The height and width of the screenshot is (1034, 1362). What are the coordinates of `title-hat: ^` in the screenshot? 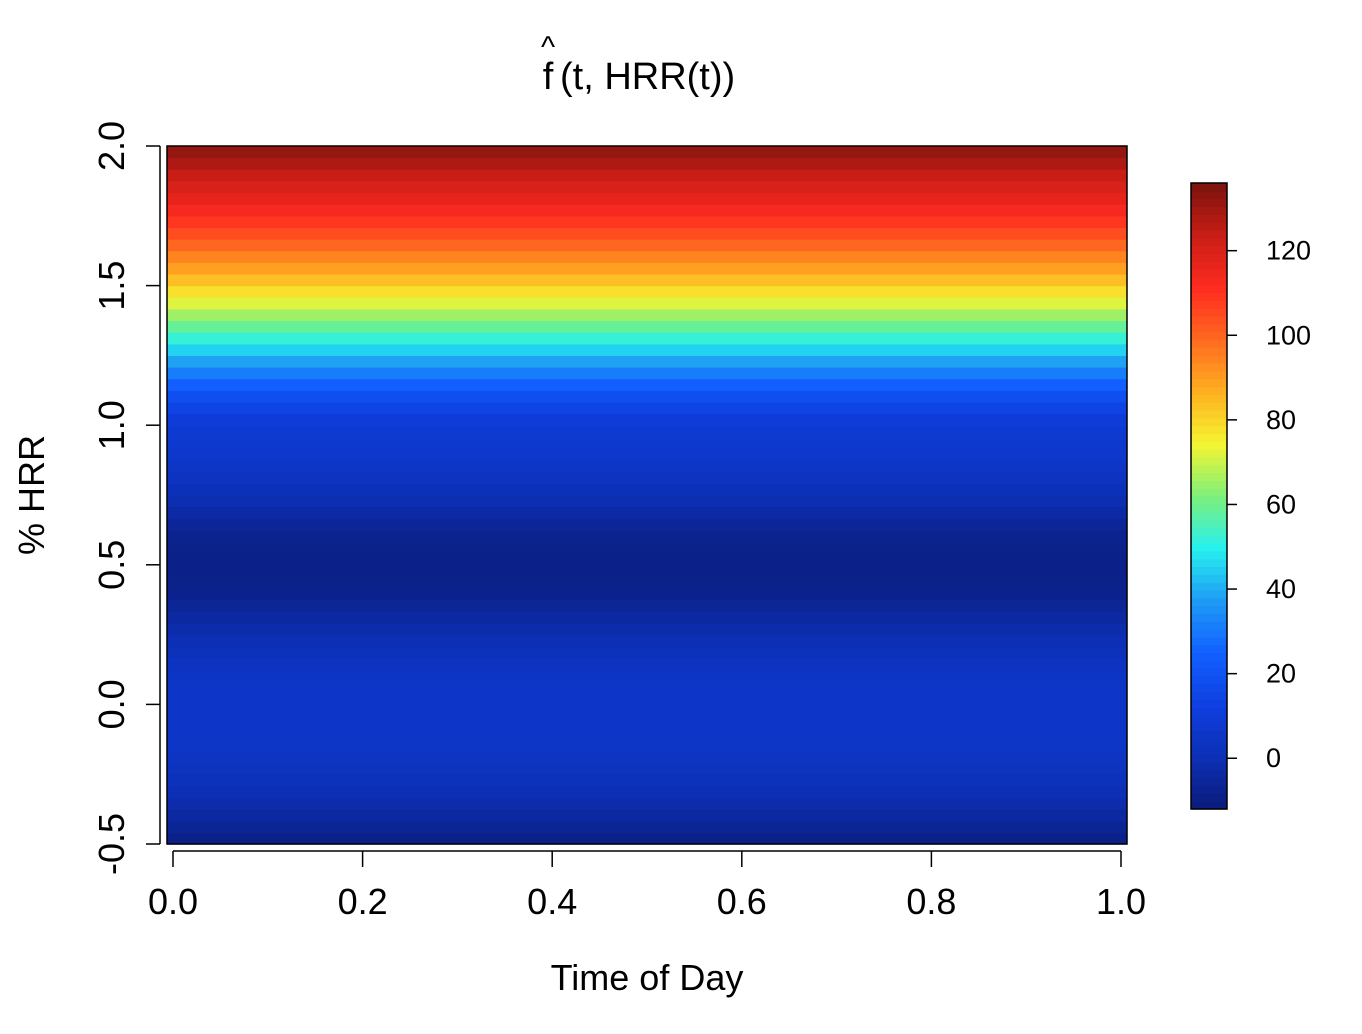 It's located at (548, 47).